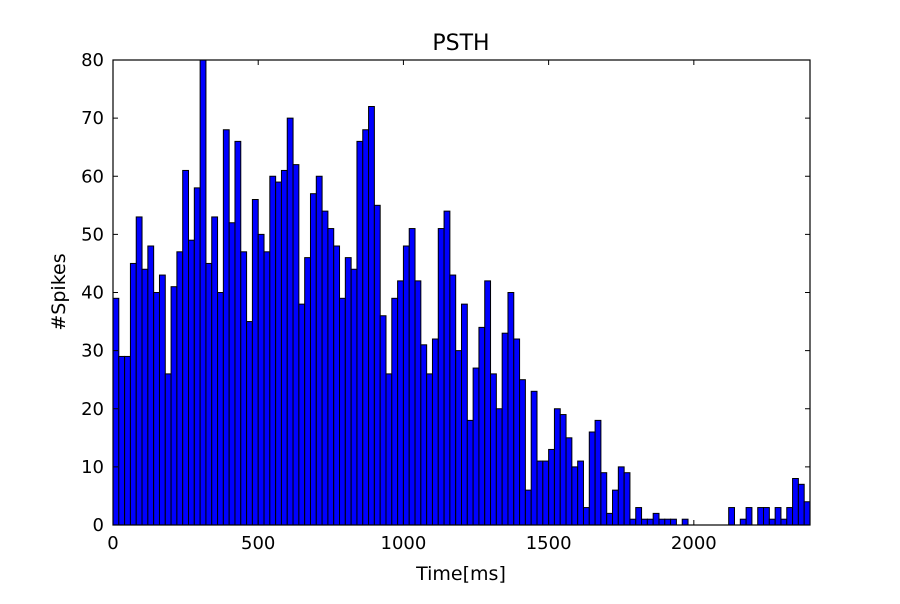 The height and width of the screenshot is (604, 900). I want to click on x-axis-label: Time[ms], so click(460, 574).